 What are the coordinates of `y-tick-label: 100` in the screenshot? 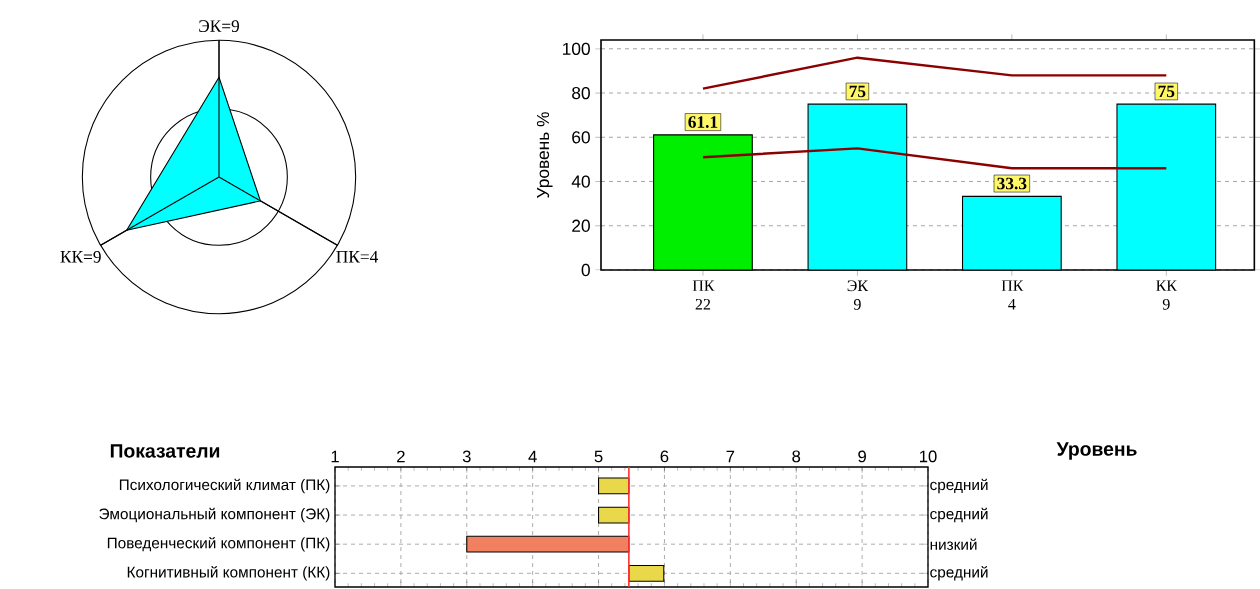 It's located at (576, 48).